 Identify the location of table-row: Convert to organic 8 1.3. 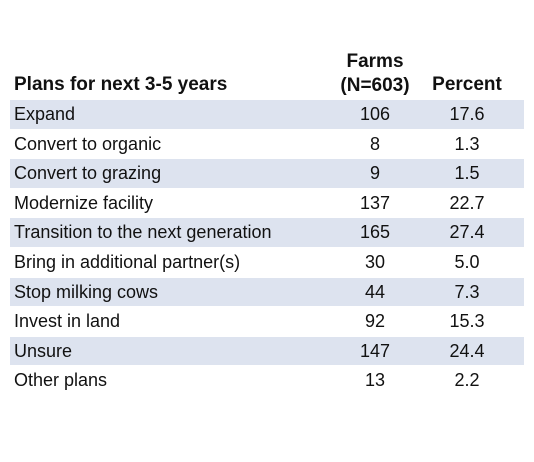
(267, 145).